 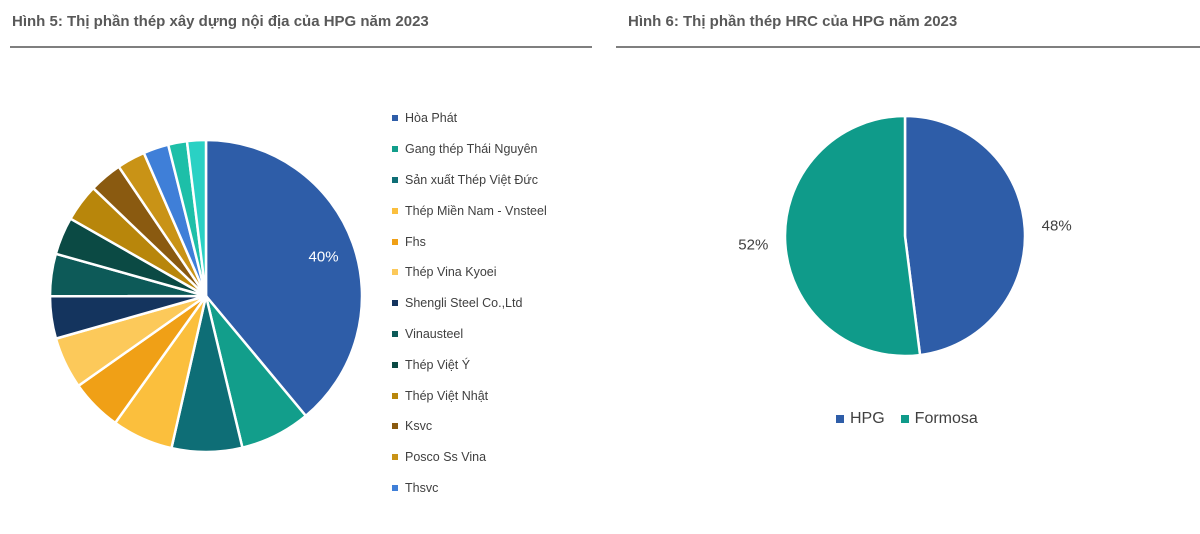 I want to click on legend-label: Thép Vina Kyoei, so click(x=451, y=272).